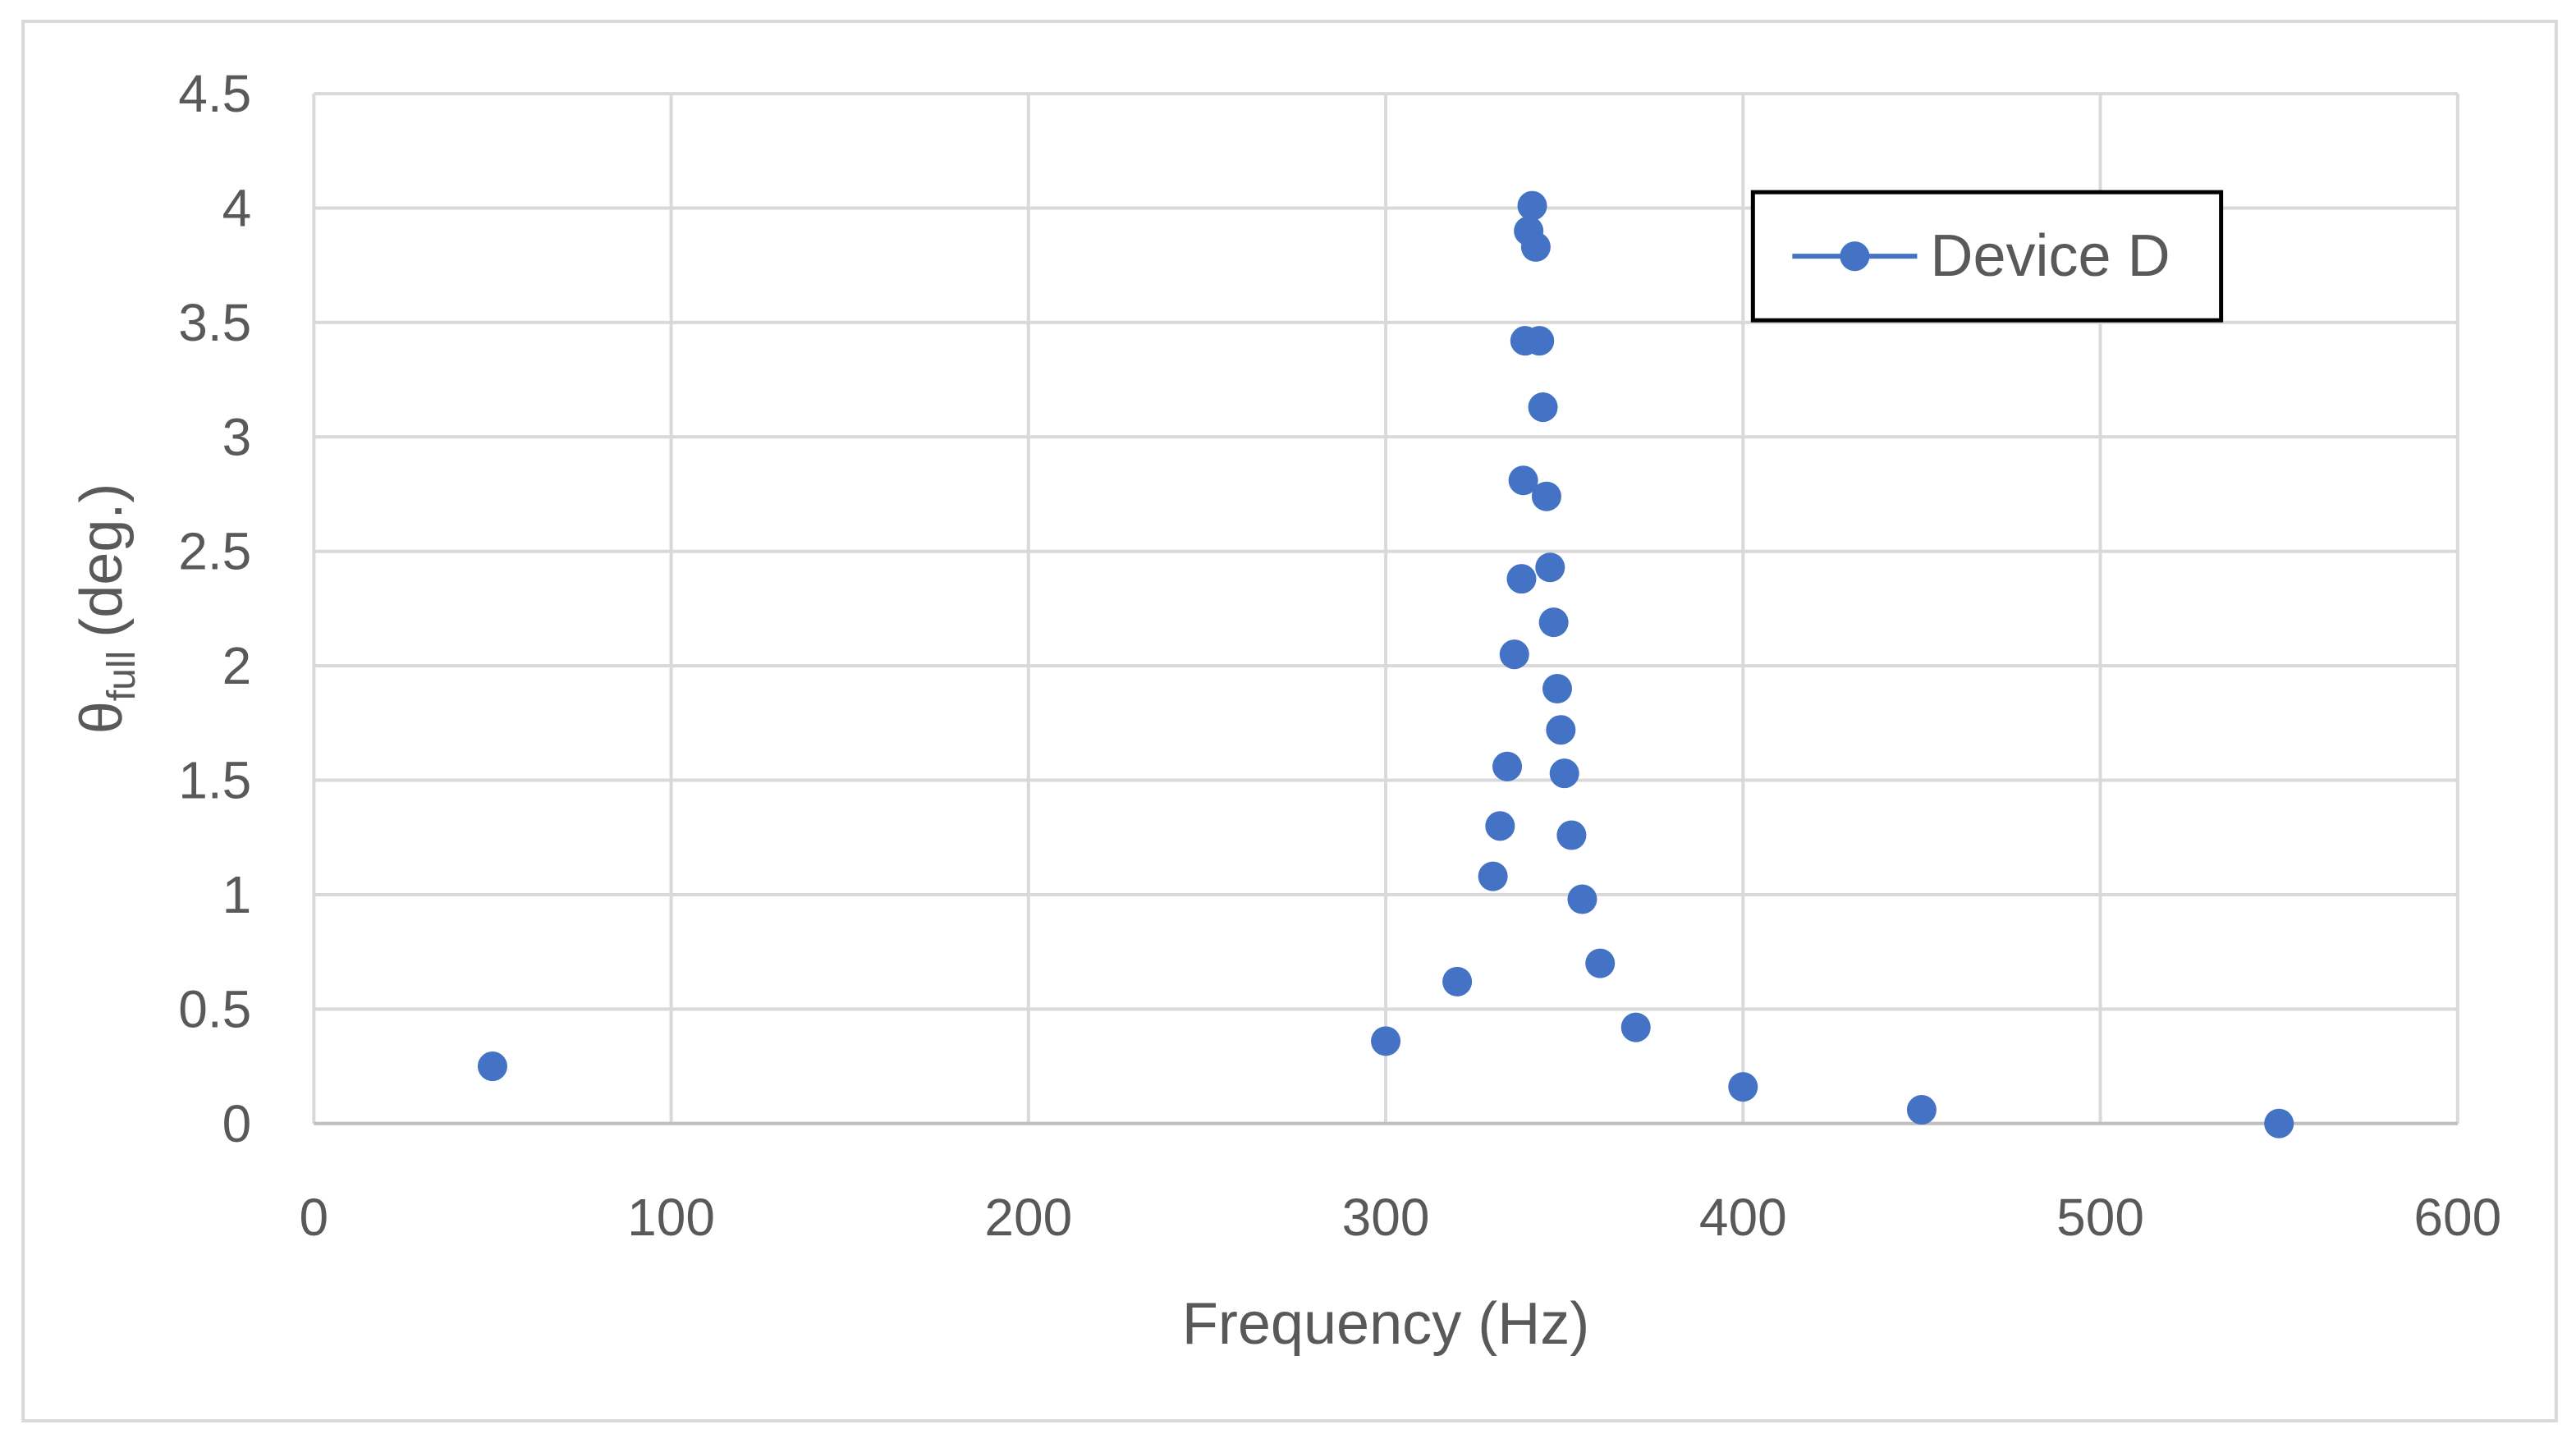 The height and width of the screenshot is (1443, 2576). Describe the element at coordinates (102, 560) in the screenshot. I see `y-axis-label-unit: (deg.)` at that location.